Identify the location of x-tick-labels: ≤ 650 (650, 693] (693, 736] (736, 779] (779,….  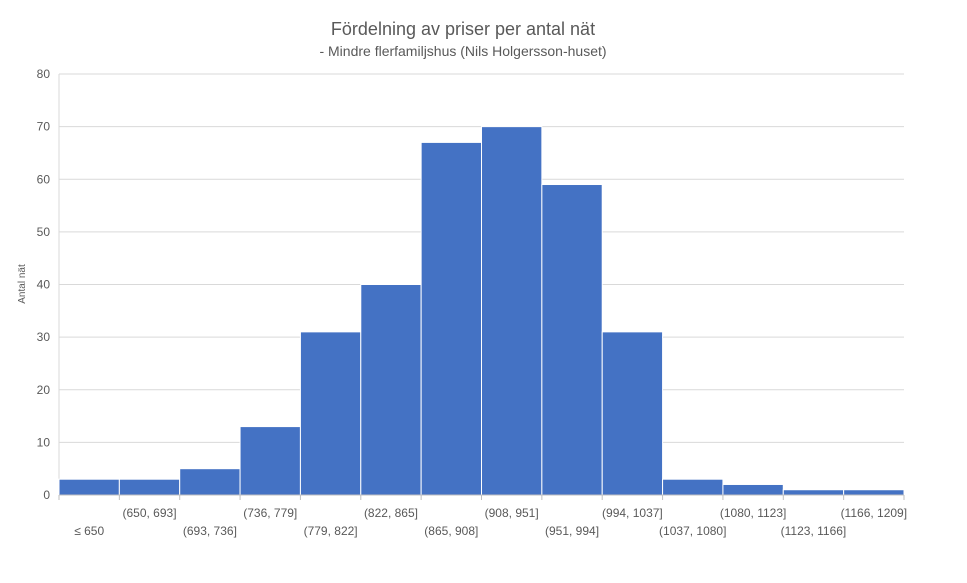
(490, 522).